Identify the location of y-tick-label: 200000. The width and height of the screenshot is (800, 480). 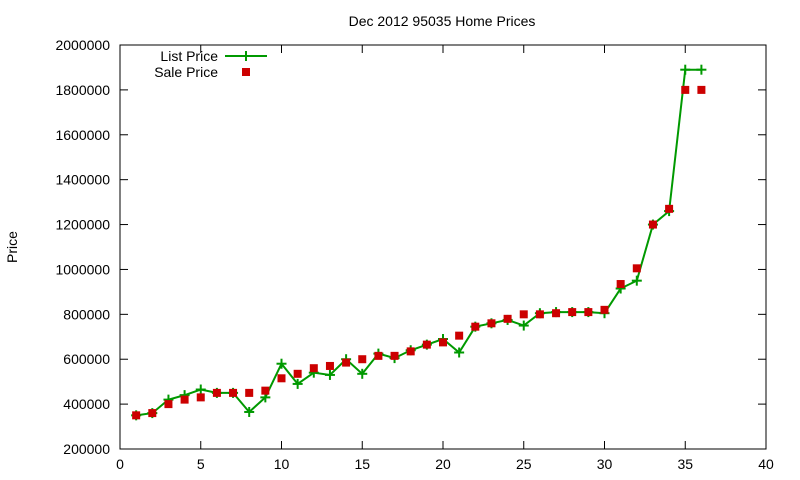
(86, 449).